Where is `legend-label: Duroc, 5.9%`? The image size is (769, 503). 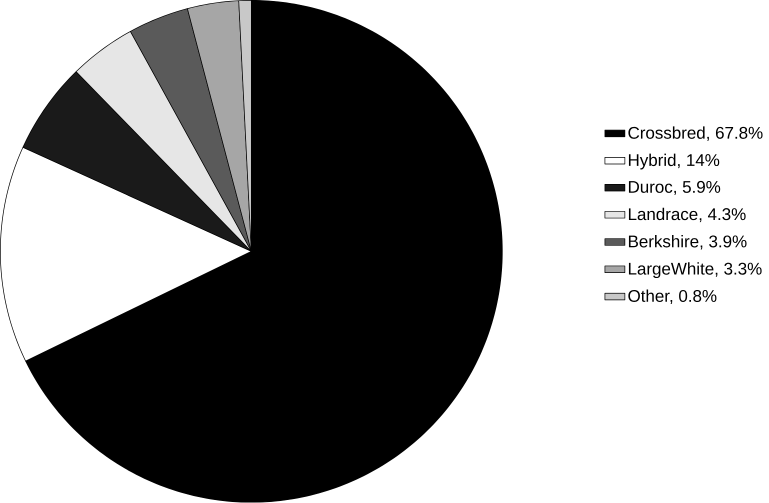
legend-label: Duroc, 5.9% is located at coordinates (674, 188).